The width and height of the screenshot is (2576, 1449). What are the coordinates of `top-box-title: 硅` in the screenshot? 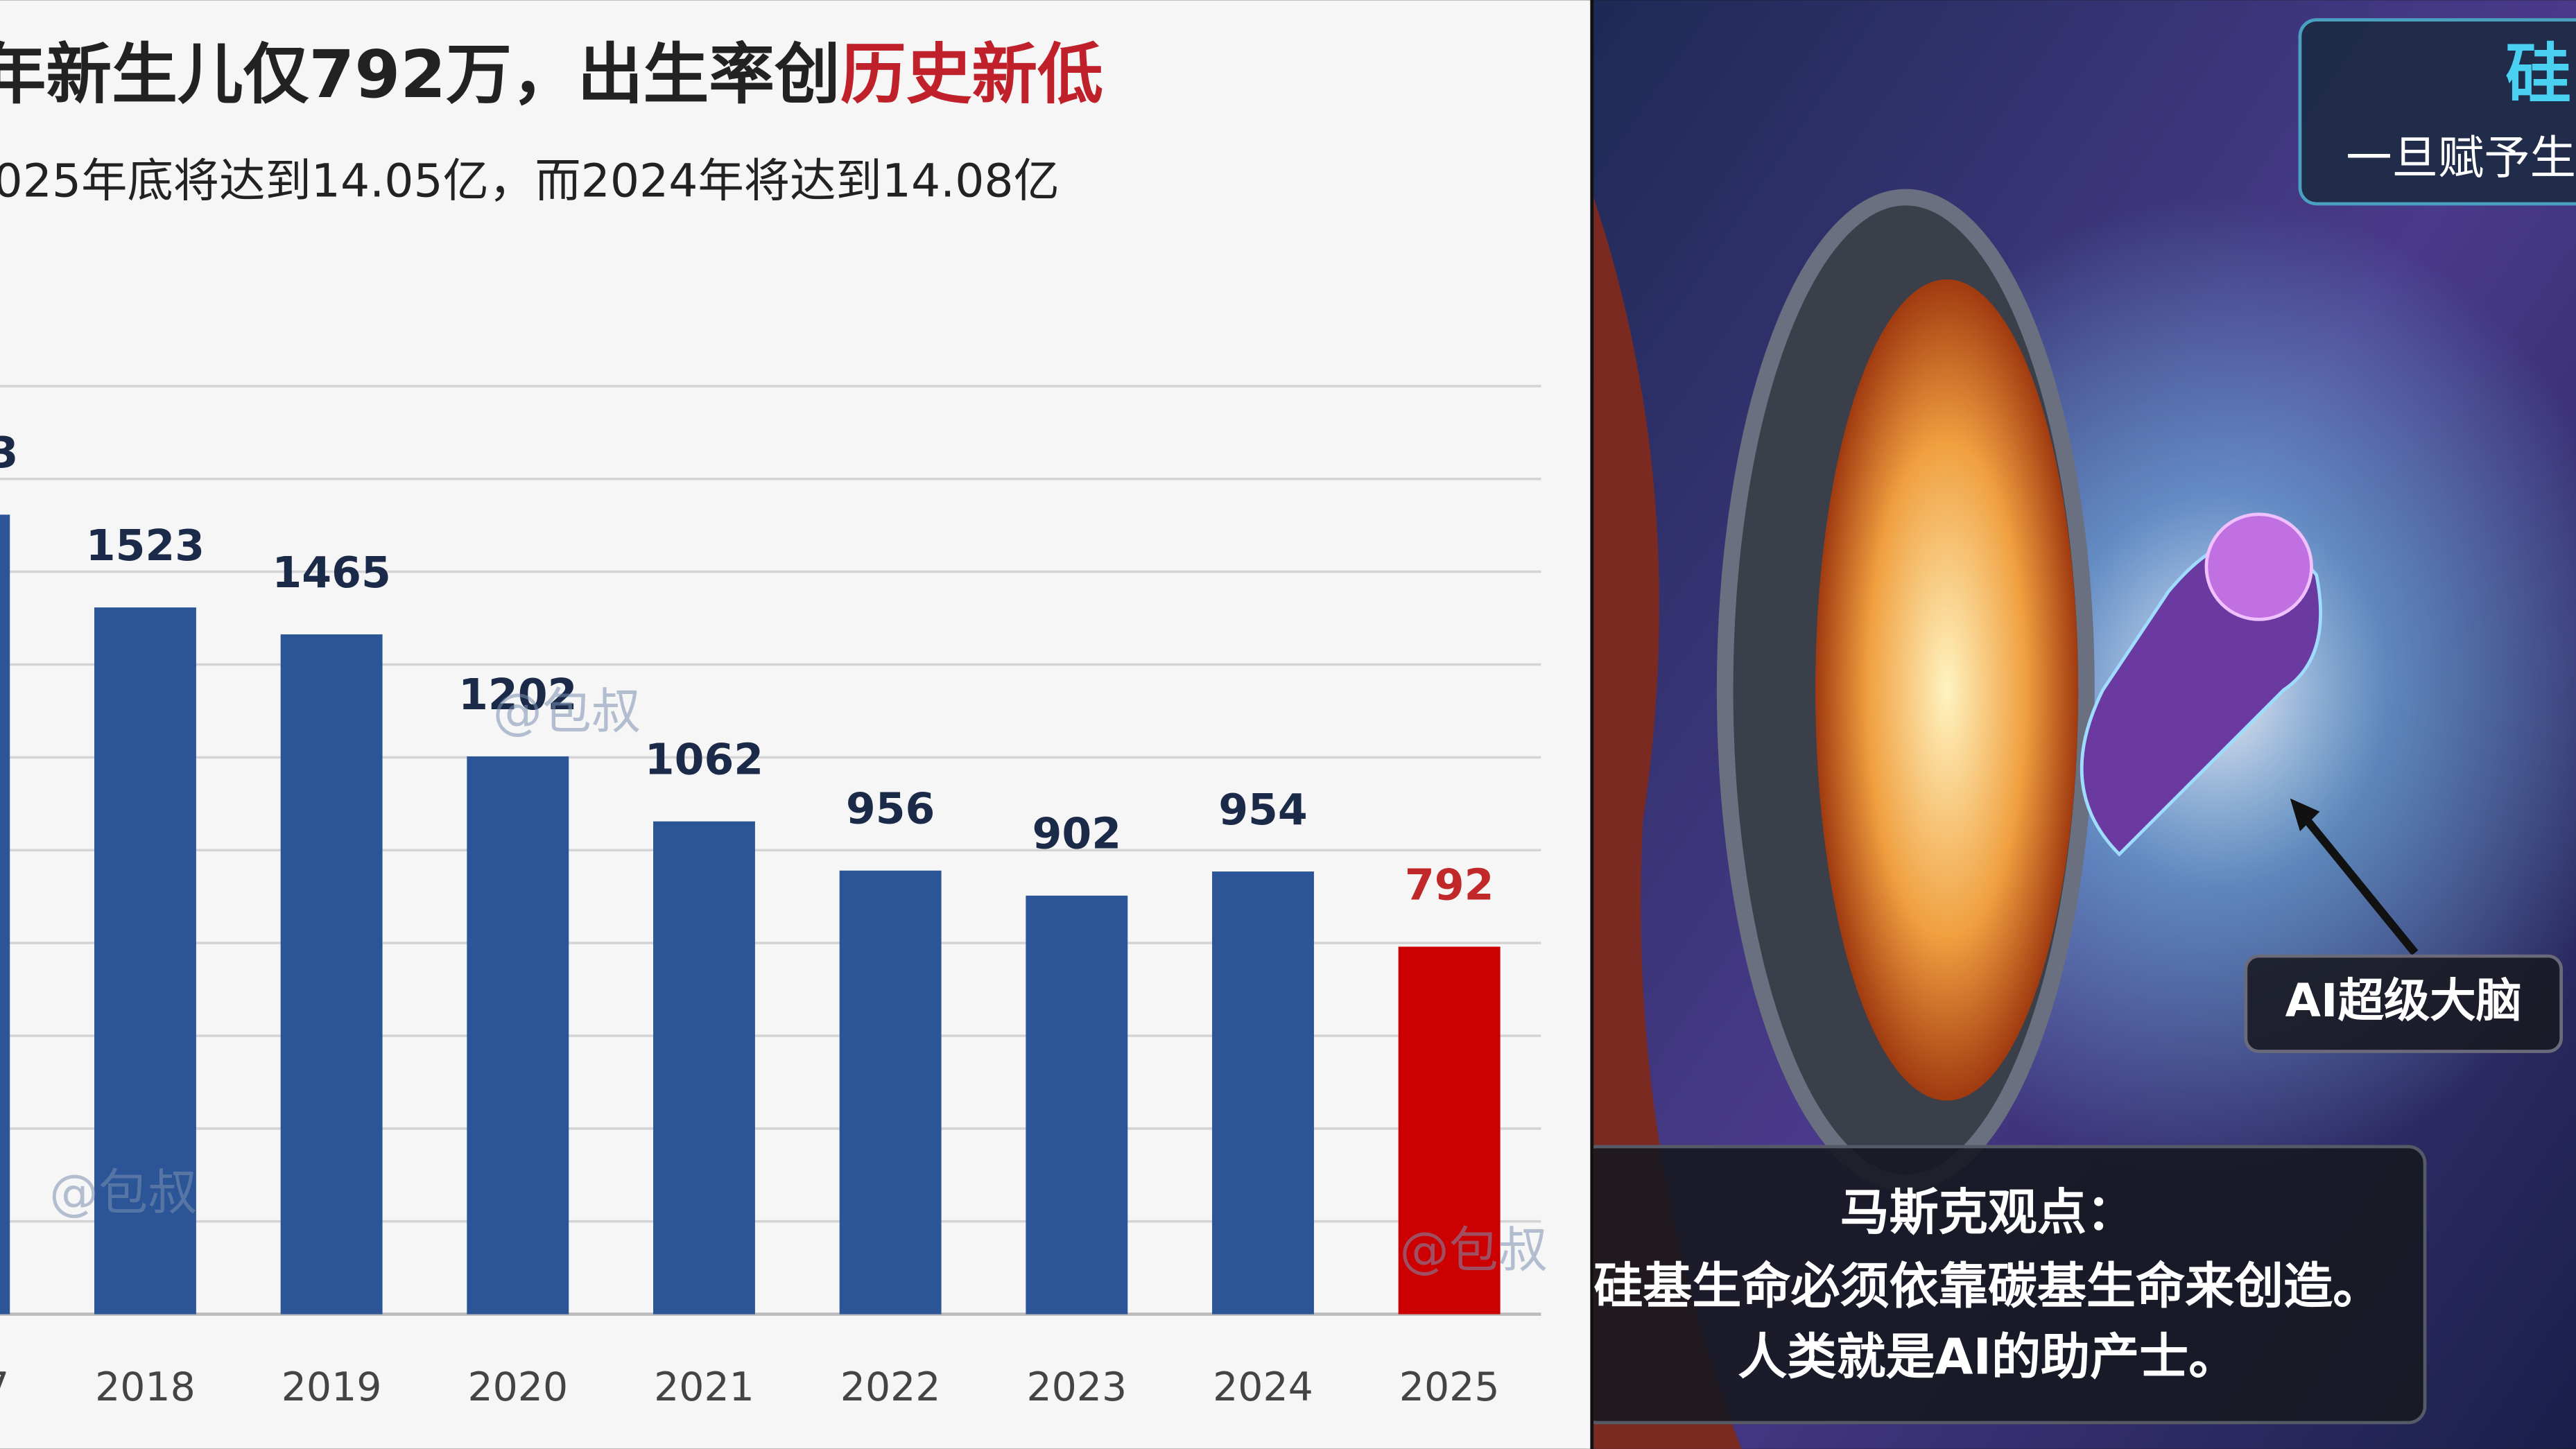 It's located at (2538, 75).